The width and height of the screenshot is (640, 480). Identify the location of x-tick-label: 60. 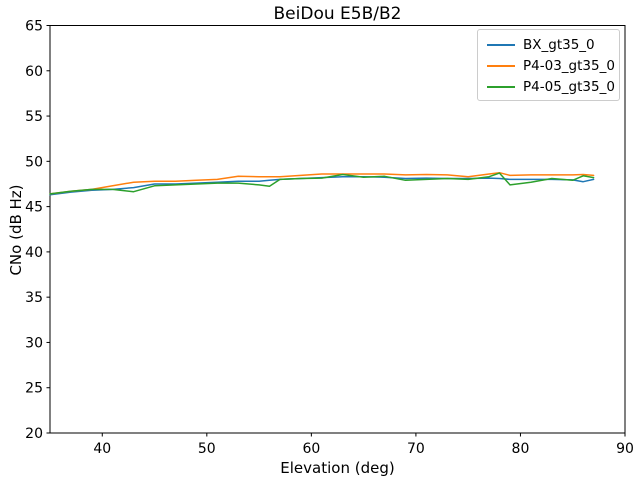
(311, 449).